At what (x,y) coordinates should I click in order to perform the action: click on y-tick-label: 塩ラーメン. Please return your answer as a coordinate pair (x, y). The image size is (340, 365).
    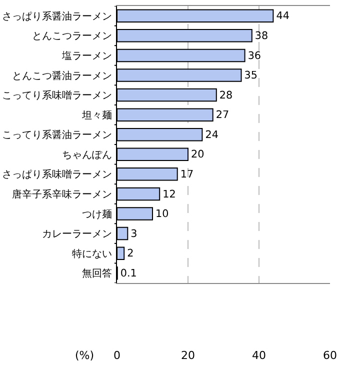
    Looking at the image, I should click on (86, 56).